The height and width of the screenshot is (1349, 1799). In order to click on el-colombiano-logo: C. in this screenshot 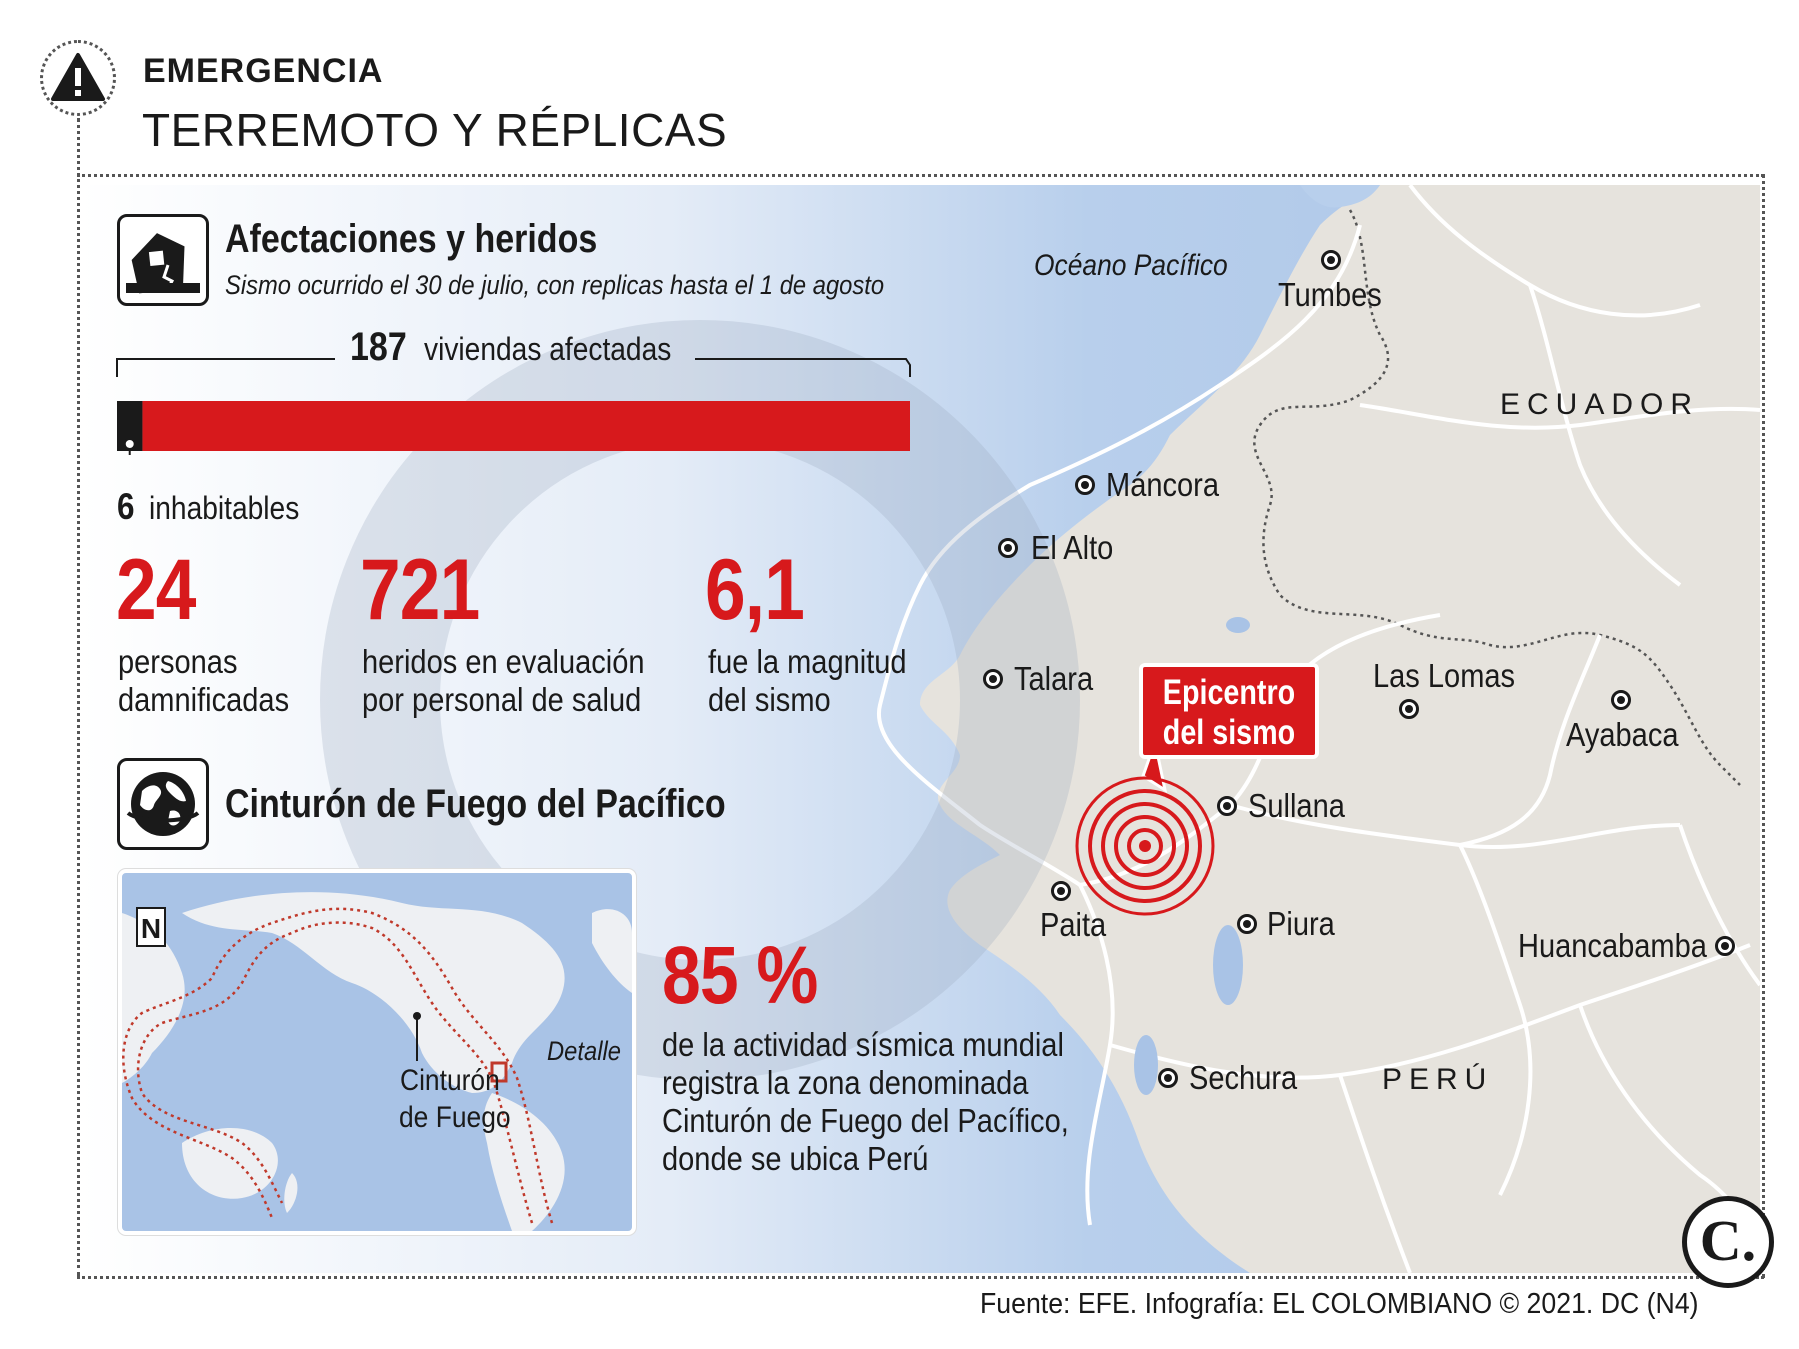, I will do `click(1728, 1242)`.